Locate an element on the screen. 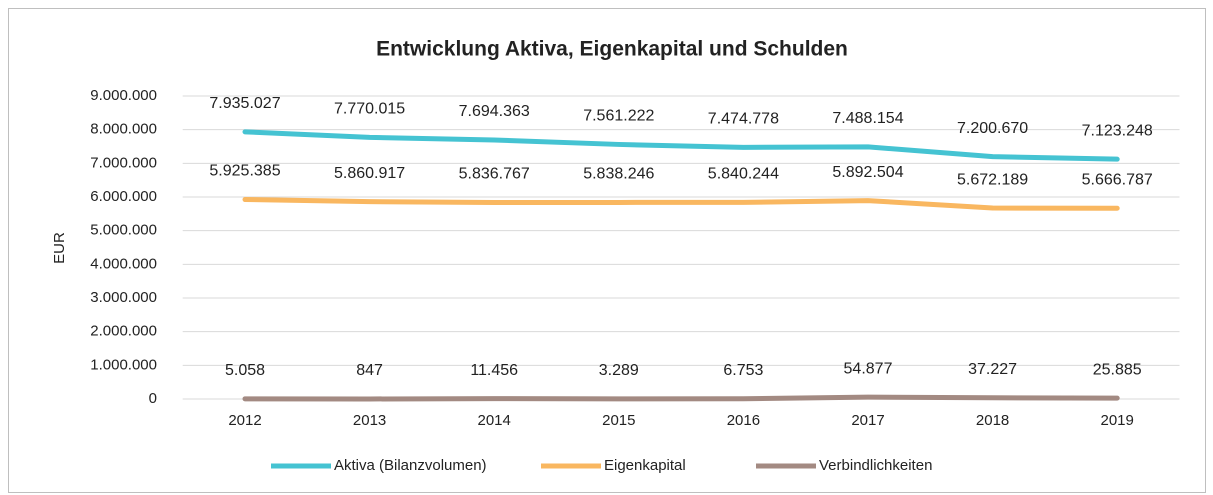  x-tick-label: 2014 is located at coordinates (494, 420).